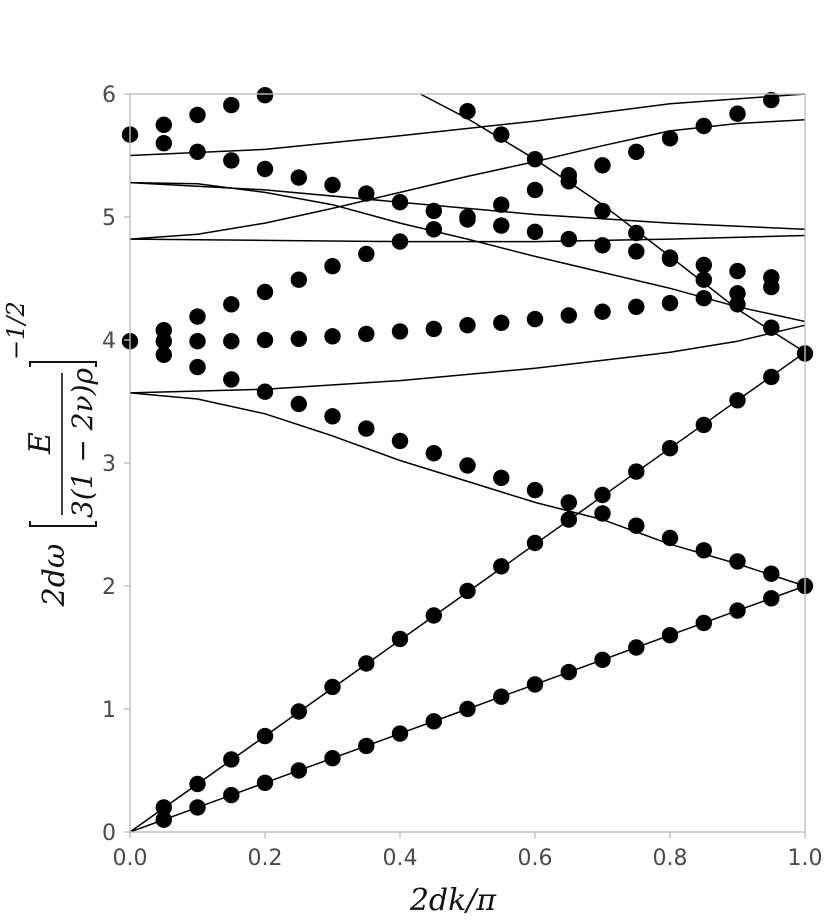  What do you see at coordinates (109, 833) in the screenshot?
I see `y-tick-label: 0` at bounding box center [109, 833].